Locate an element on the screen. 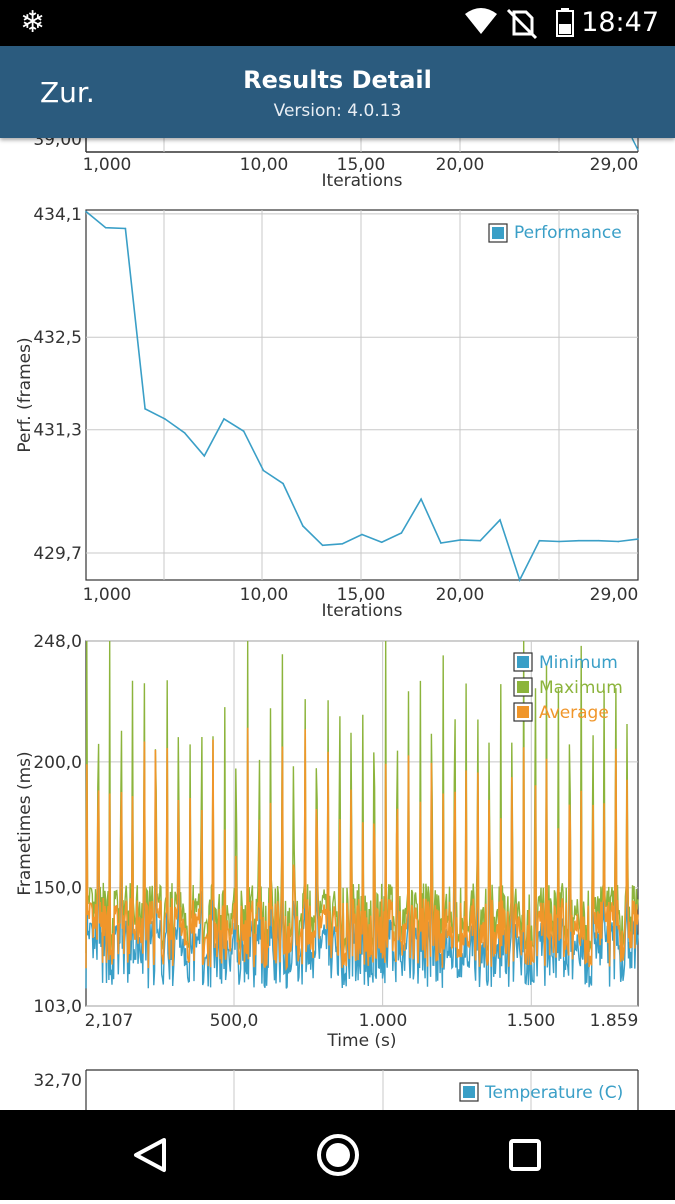  chart3-x-axis-label: Time (s) is located at coordinates (361, 1041).